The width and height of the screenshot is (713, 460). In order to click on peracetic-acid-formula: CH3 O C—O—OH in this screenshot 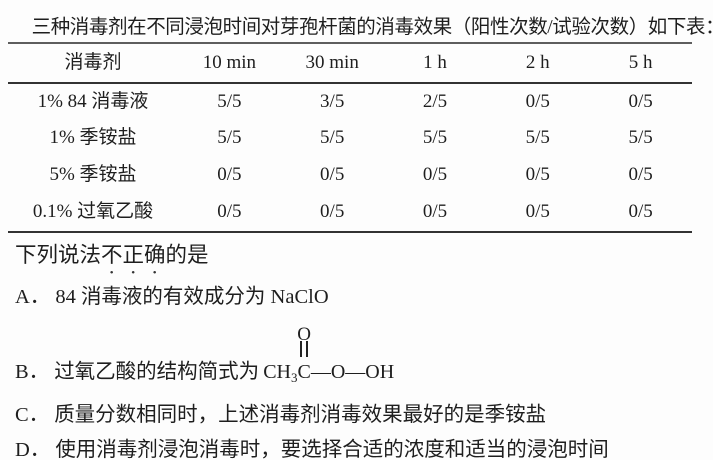, I will do `click(329, 354)`.